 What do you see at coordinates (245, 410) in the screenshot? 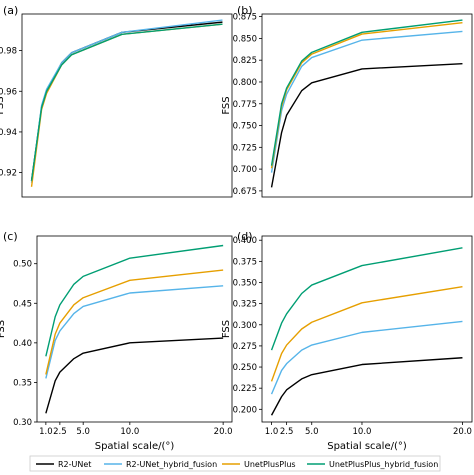
I see `y-tick-label: 0.200` at bounding box center [245, 410].